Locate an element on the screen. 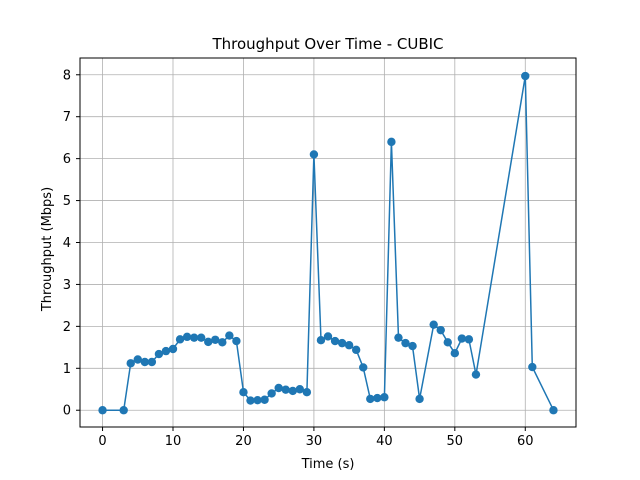 The image size is (640, 480). y-tick-label: 3 is located at coordinates (67, 285).